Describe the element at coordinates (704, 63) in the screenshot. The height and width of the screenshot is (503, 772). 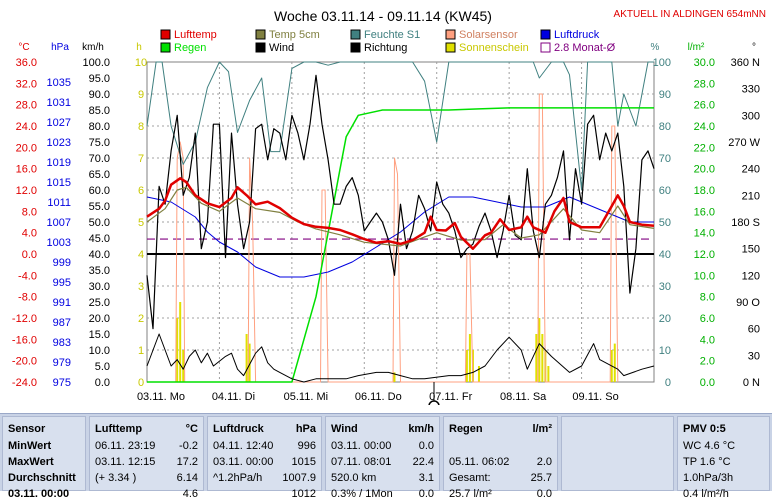
I see `rain-tick-label: 30.0` at that location.